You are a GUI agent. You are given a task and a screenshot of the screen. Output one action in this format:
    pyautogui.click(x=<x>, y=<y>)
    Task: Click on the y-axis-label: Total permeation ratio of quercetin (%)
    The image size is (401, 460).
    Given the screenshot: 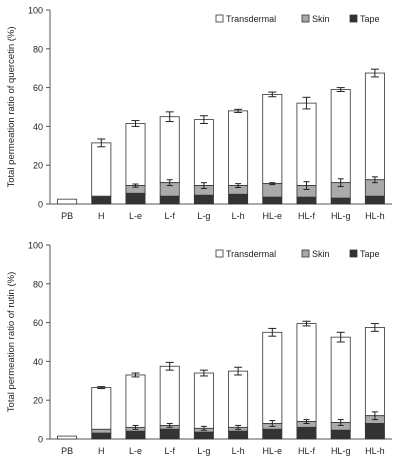 What is the action you would take?
    pyautogui.click(x=11, y=106)
    